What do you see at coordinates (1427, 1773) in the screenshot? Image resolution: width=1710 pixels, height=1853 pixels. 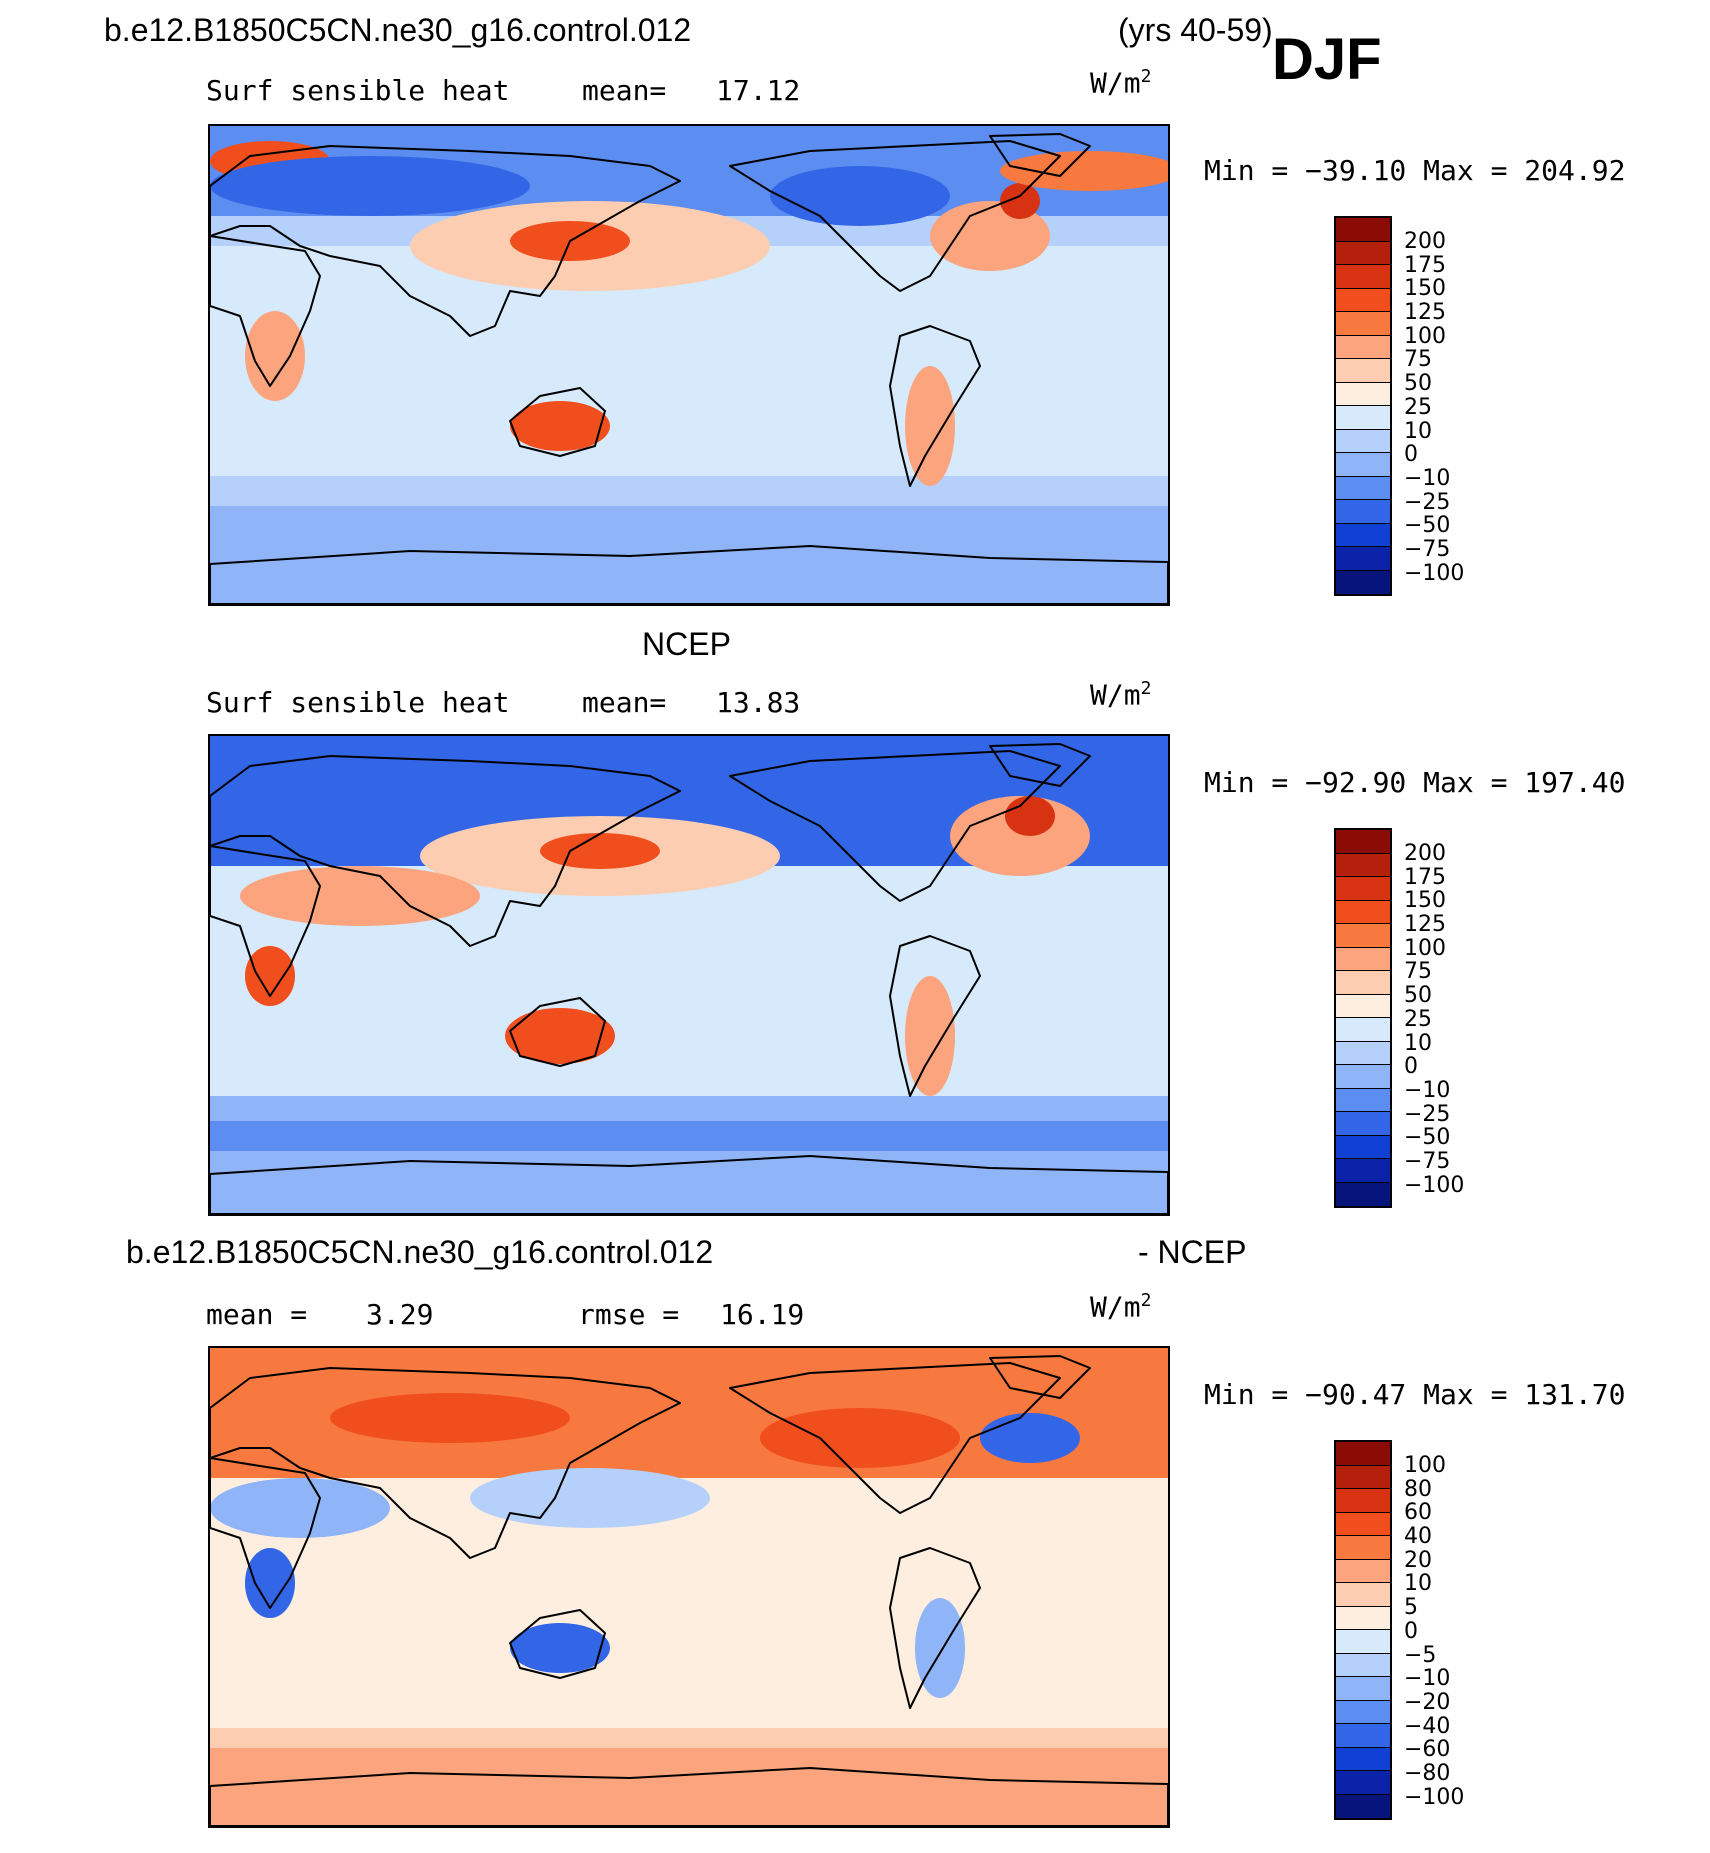 I see `colorbar-tick-label: −80` at bounding box center [1427, 1773].